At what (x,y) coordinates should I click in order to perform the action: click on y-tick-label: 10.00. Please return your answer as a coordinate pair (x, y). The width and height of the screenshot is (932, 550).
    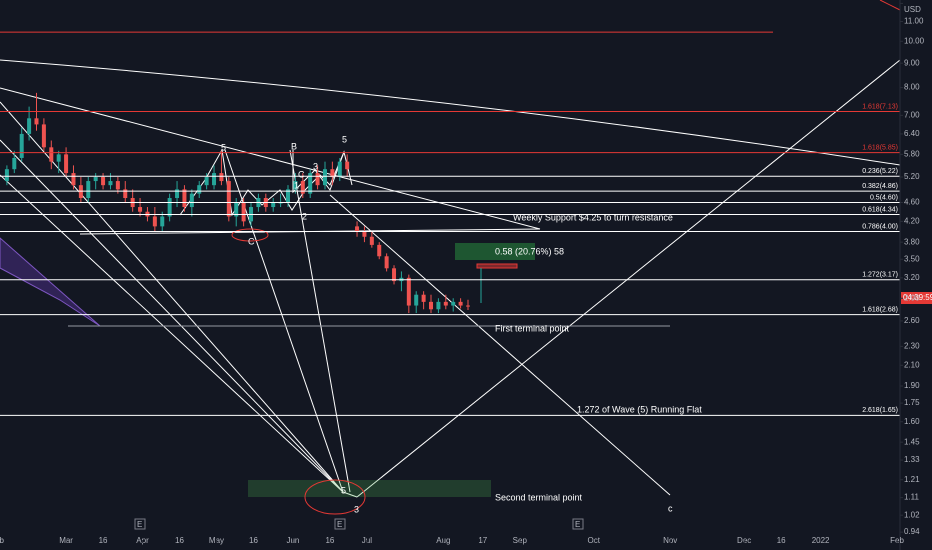
    Looking at the image, I should click on (914, 40).